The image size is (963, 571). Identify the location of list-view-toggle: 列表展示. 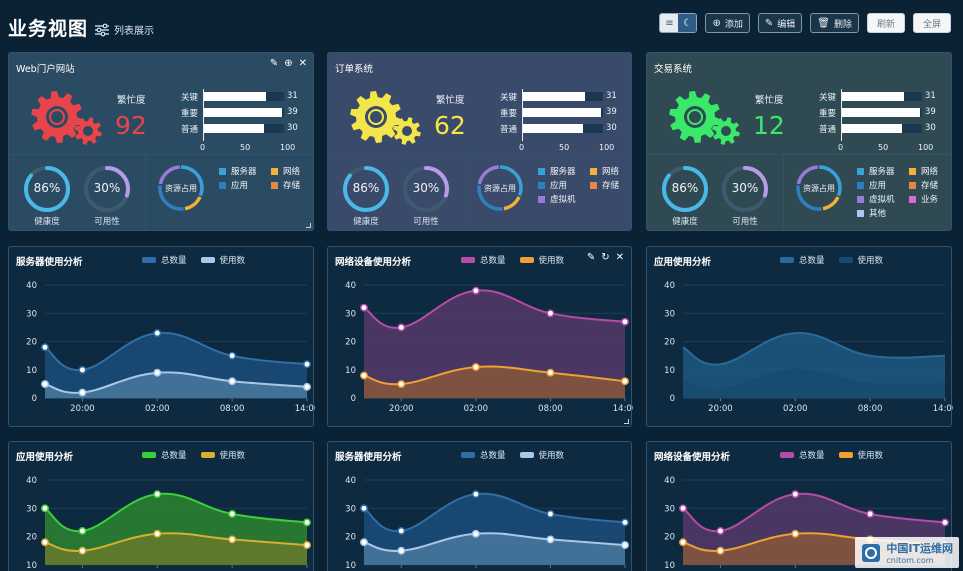
(124, 29).